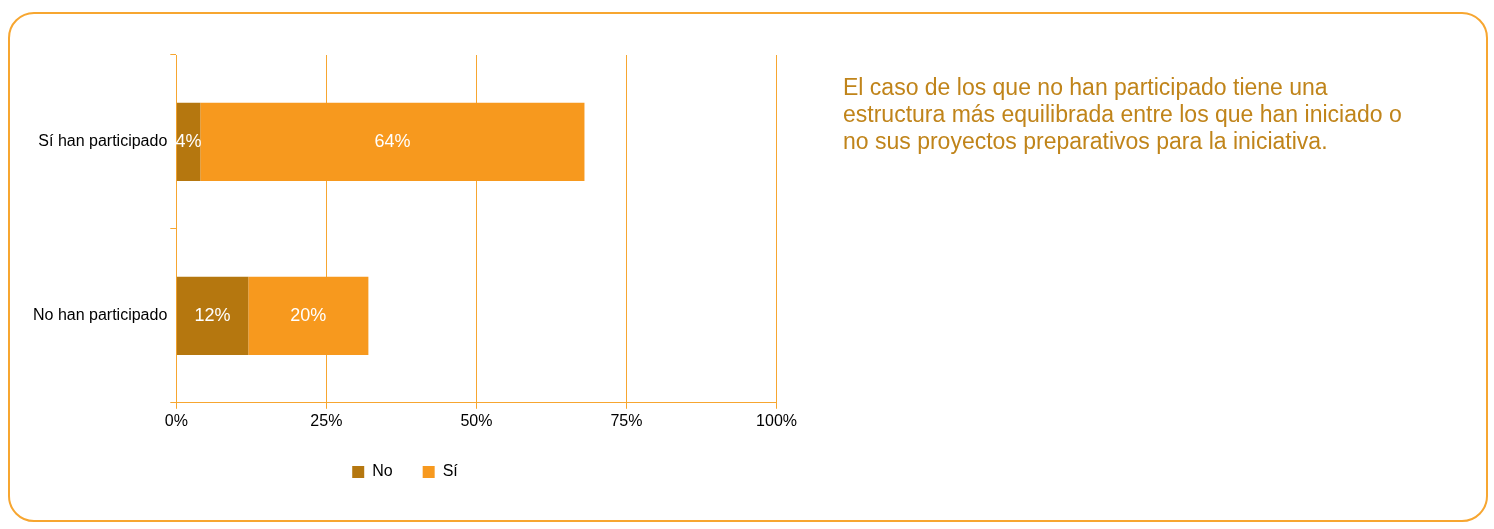 The image size is (1494, 529). I want to click on legend-label: No, so click(382, 471).